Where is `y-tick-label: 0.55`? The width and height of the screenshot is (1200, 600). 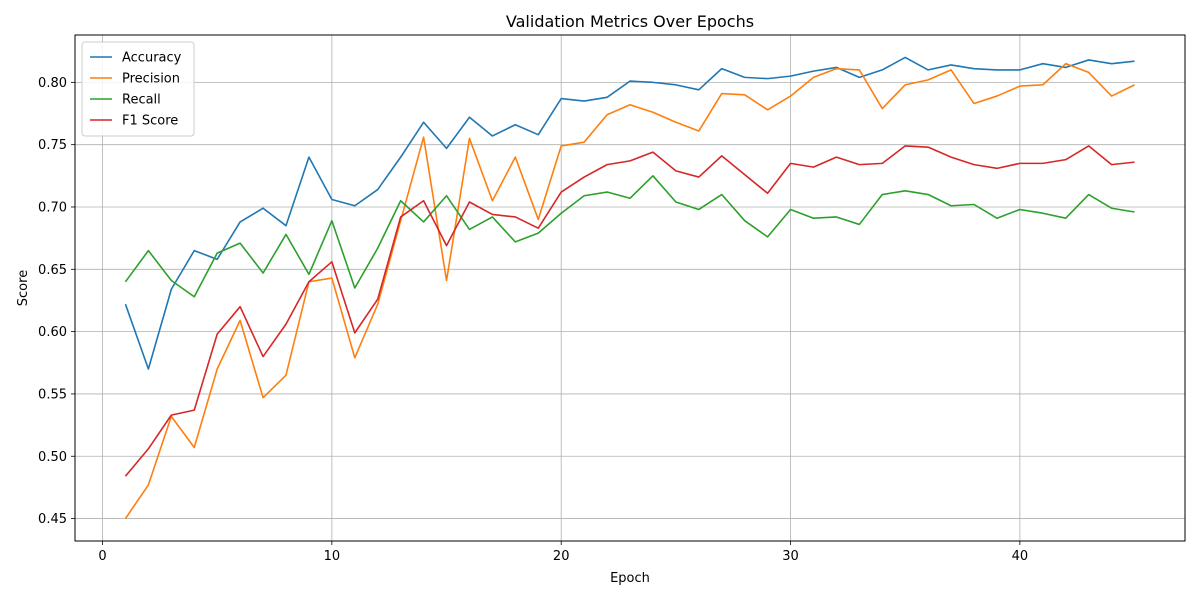
y-tick-label: 0.55 is located at coordinates (52, 394).